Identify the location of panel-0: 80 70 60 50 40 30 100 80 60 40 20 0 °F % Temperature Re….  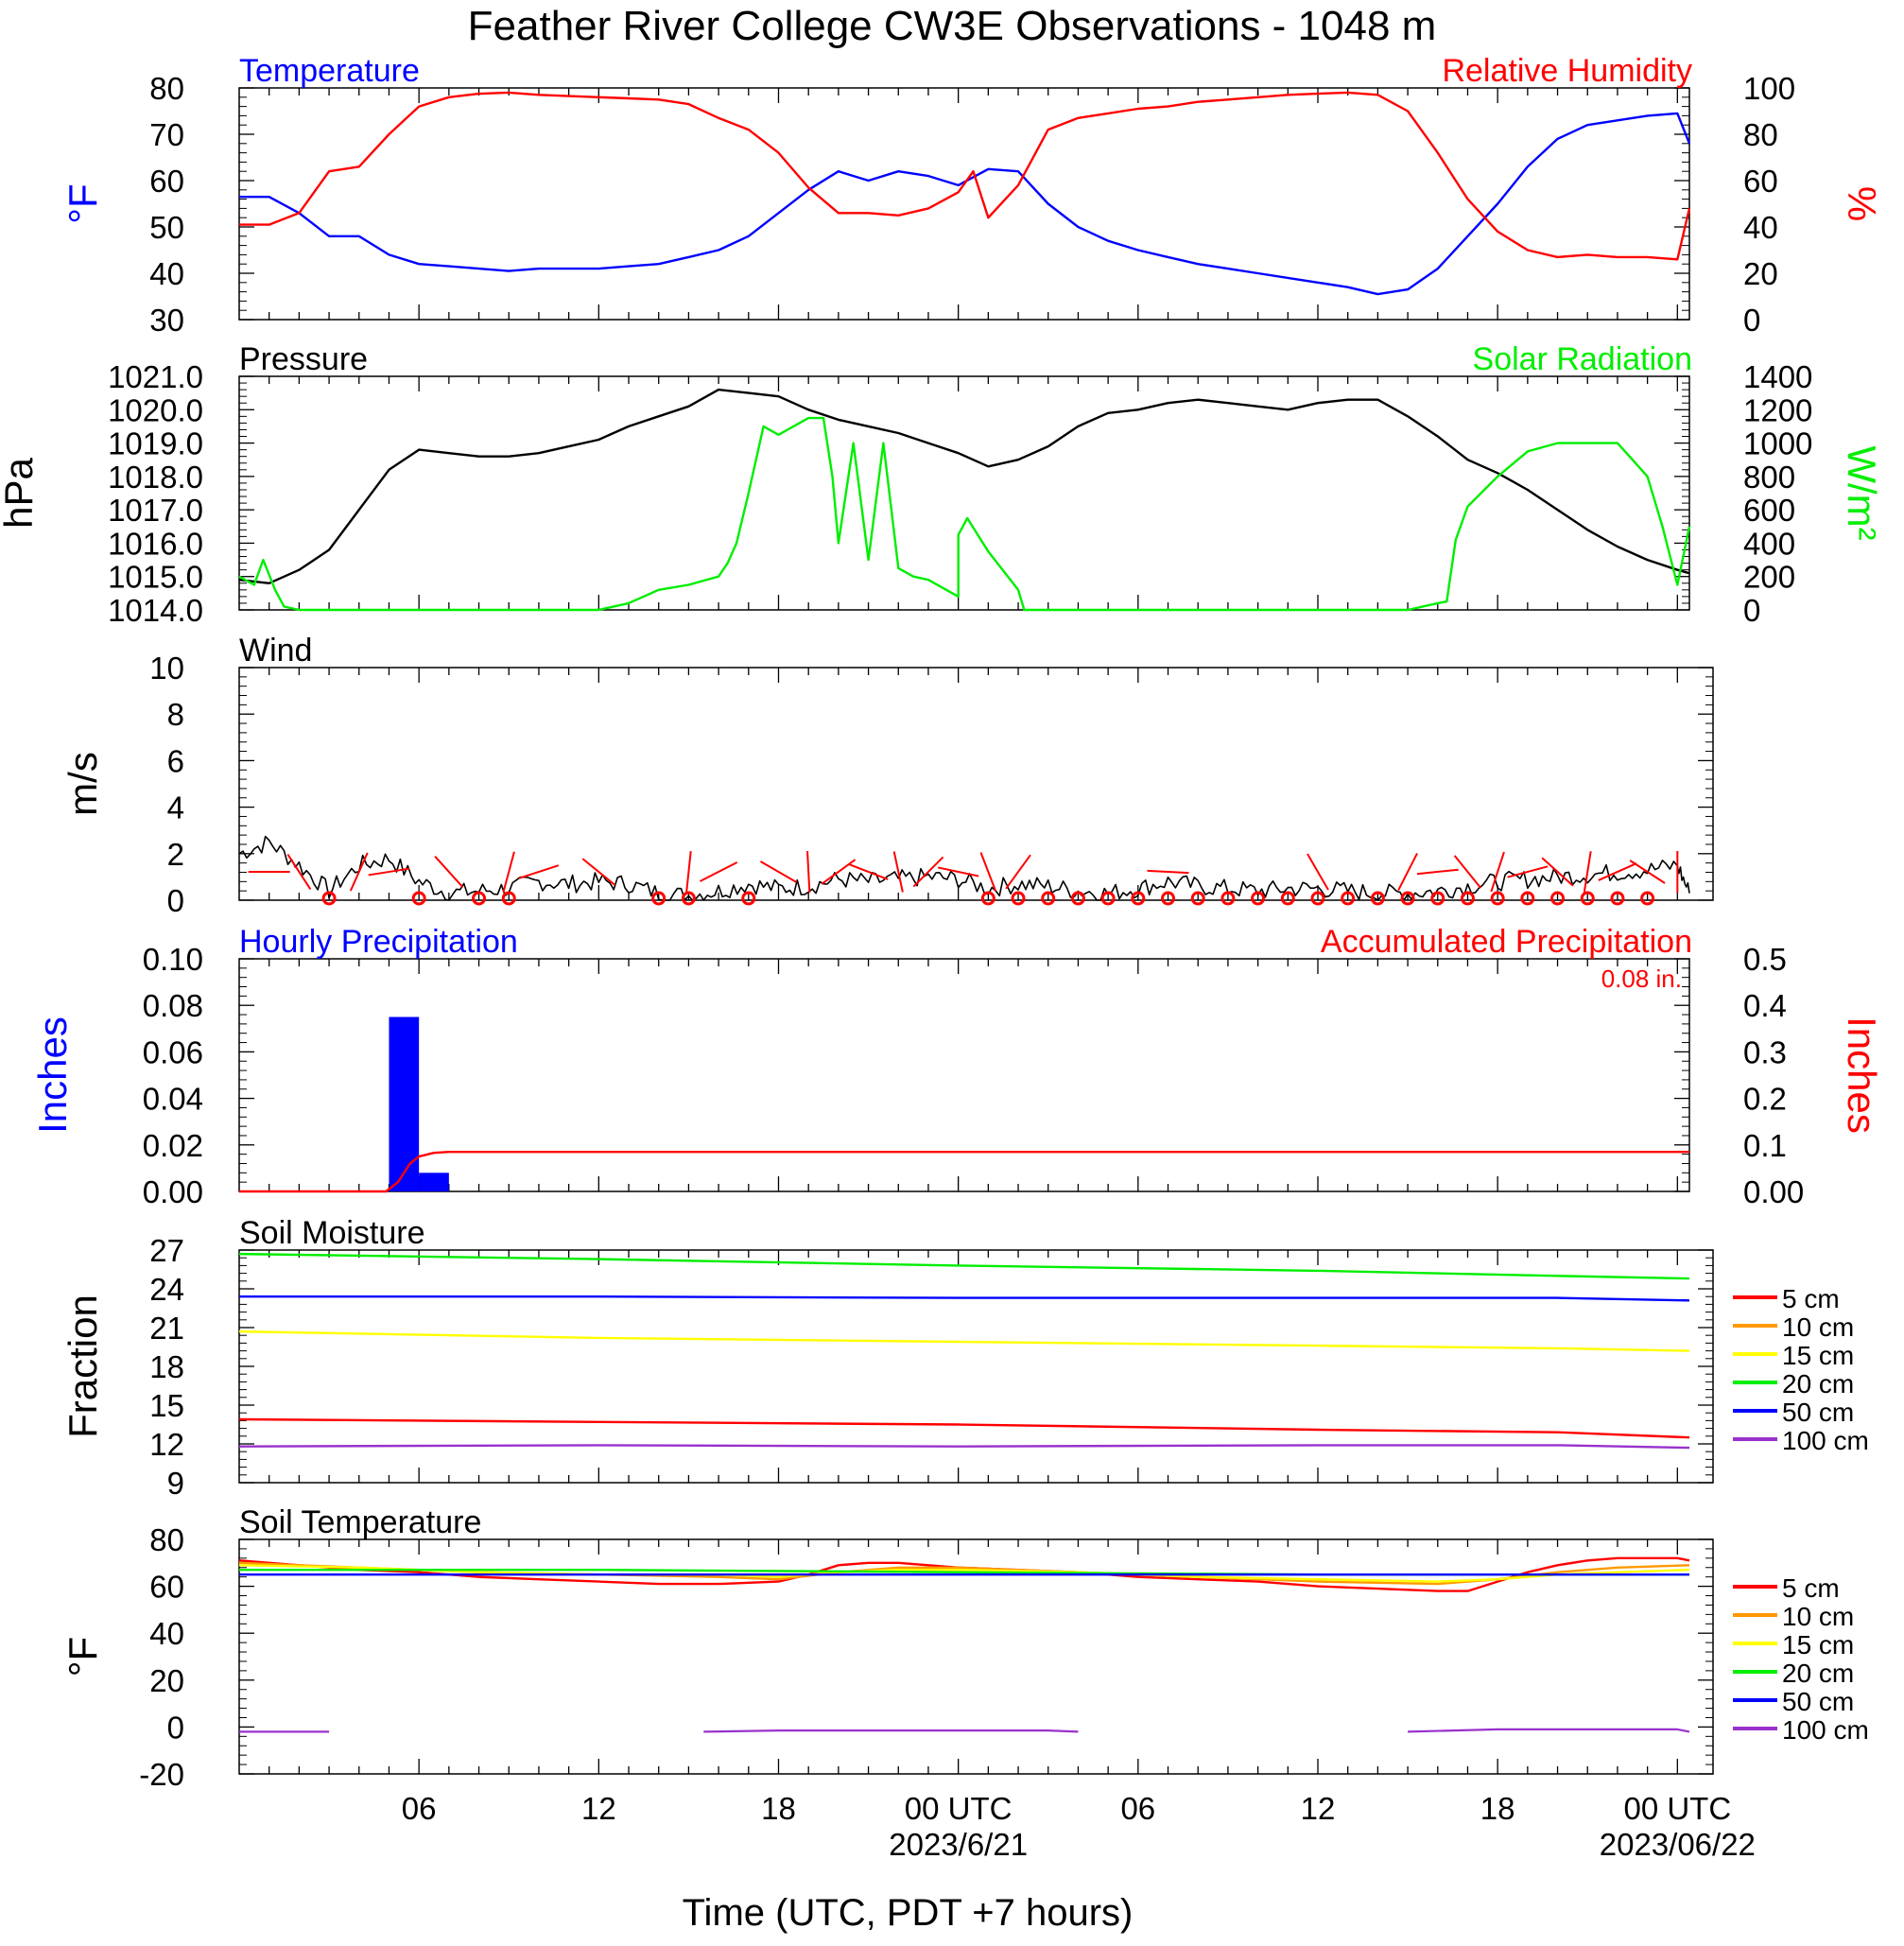
(972, 196).